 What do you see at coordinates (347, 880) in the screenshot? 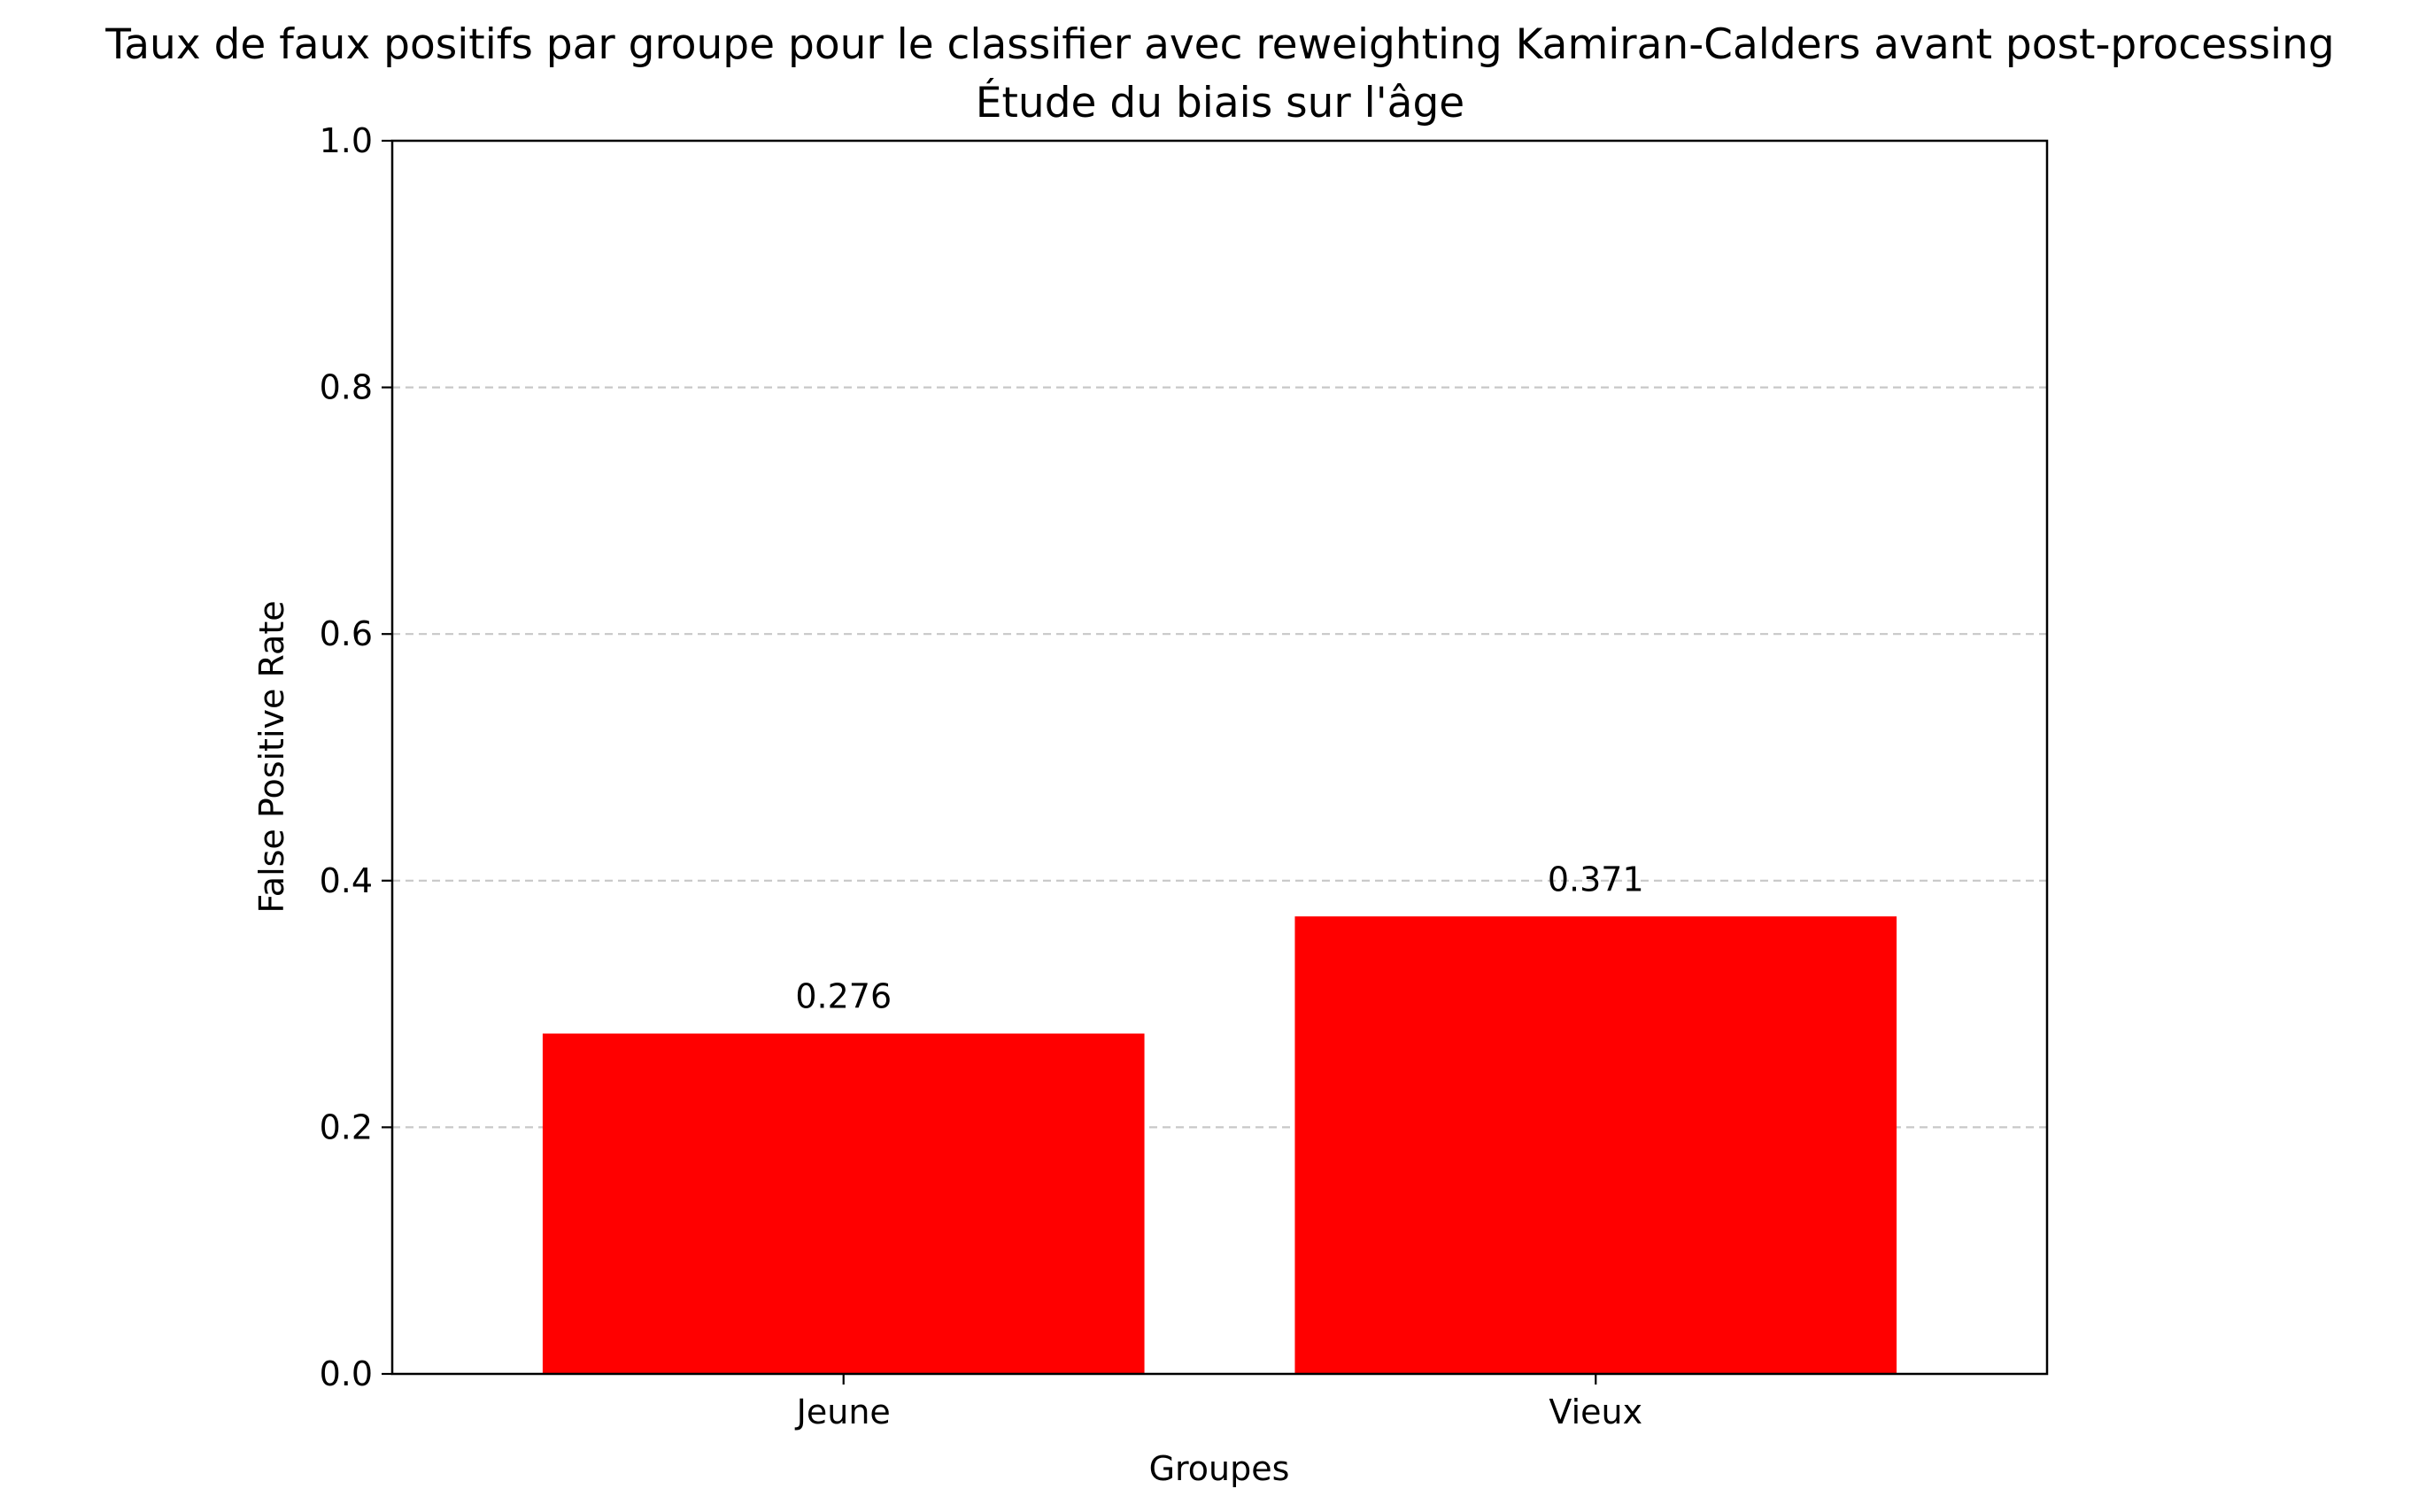
I see `y-tick-label: 0.4` at bounding box center [347, 880].